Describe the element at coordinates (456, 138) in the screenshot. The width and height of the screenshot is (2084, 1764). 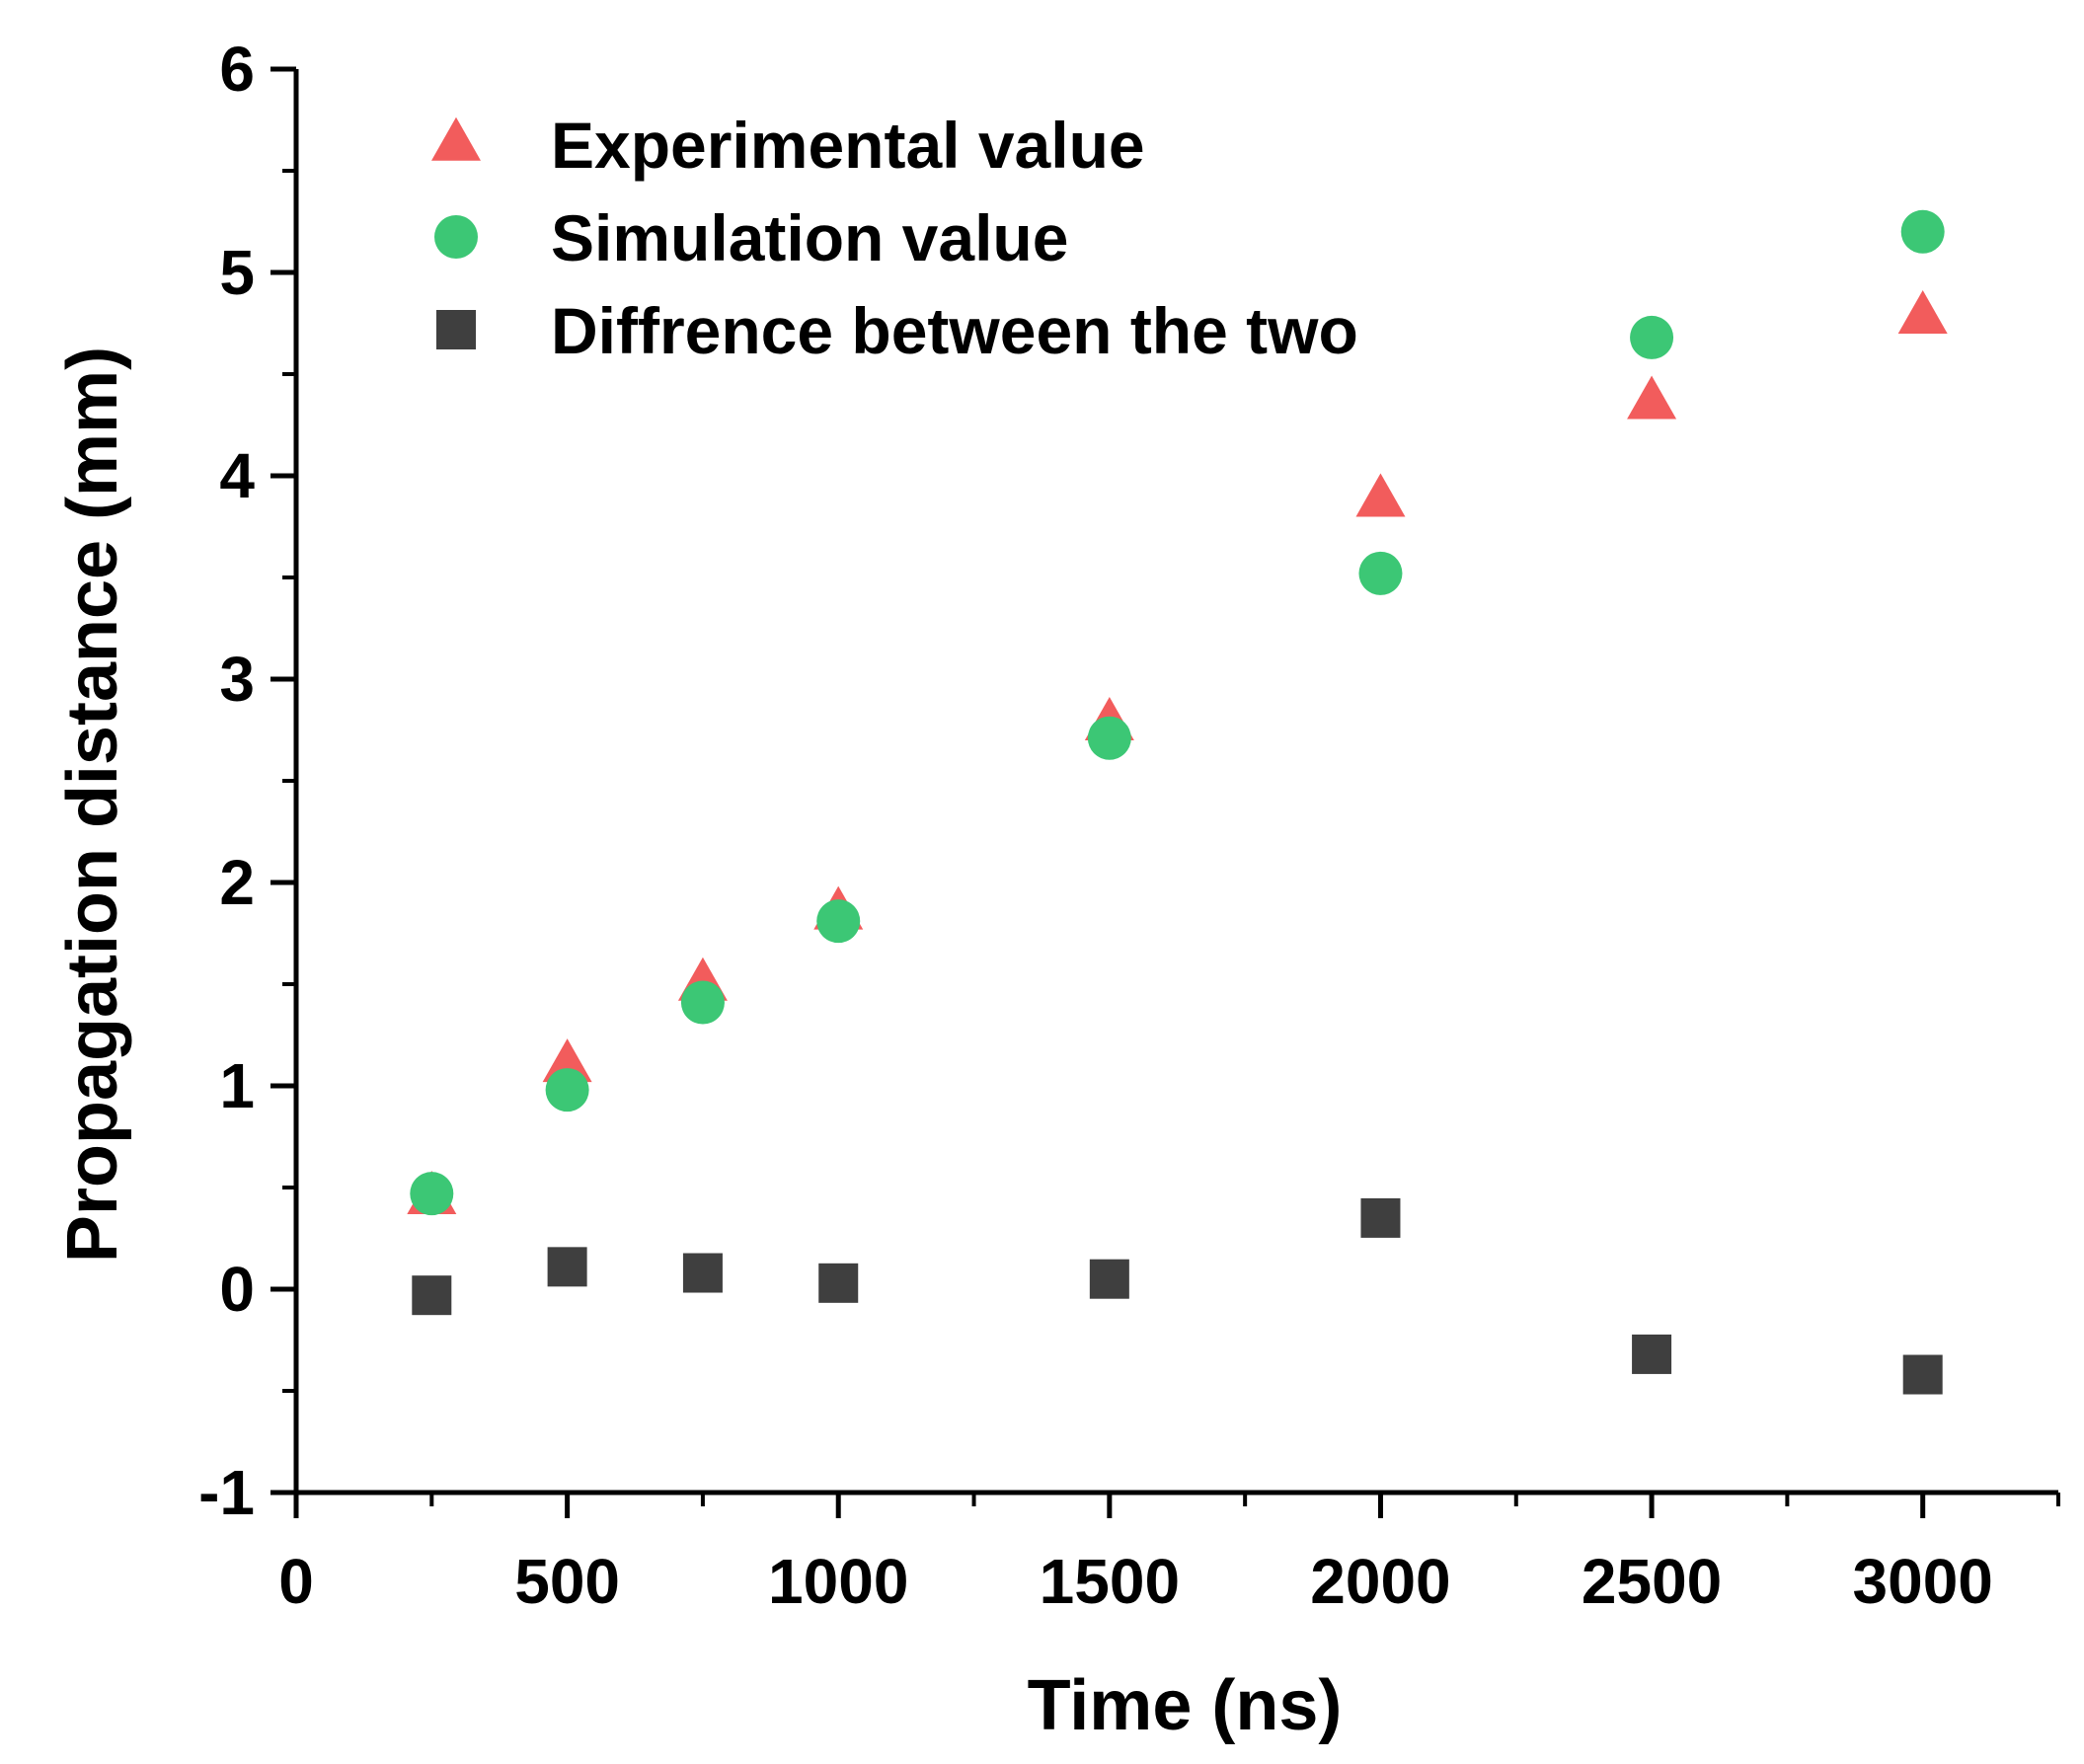
I see `legend-triangle-marker` at that location.